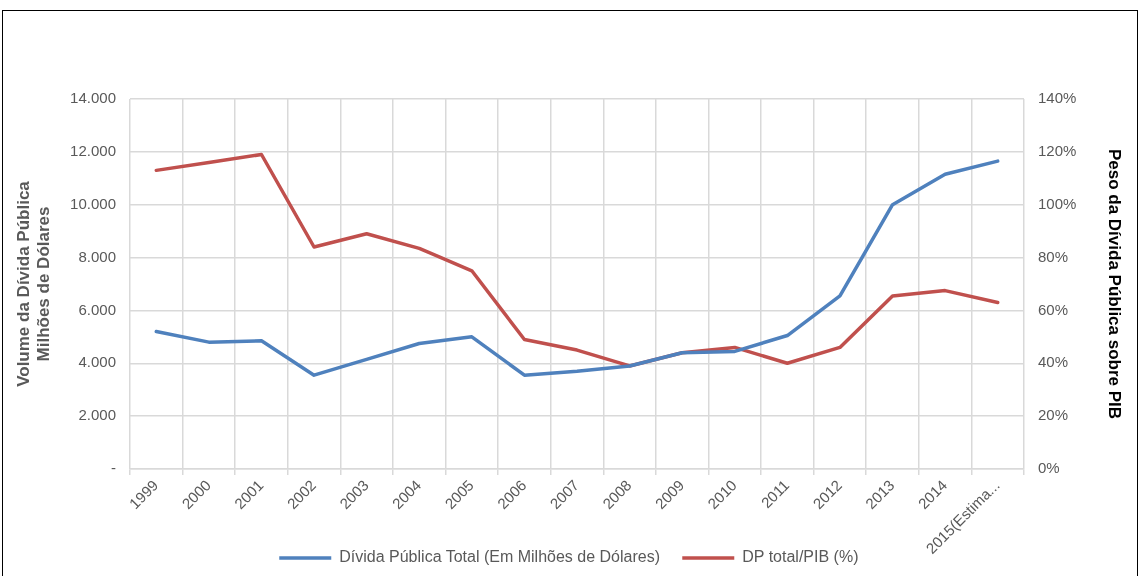  What do you see at coordinates (93, 98) in the screenshot?
I see `y-tick-label: 14.000` at bounding box center [93, 98].